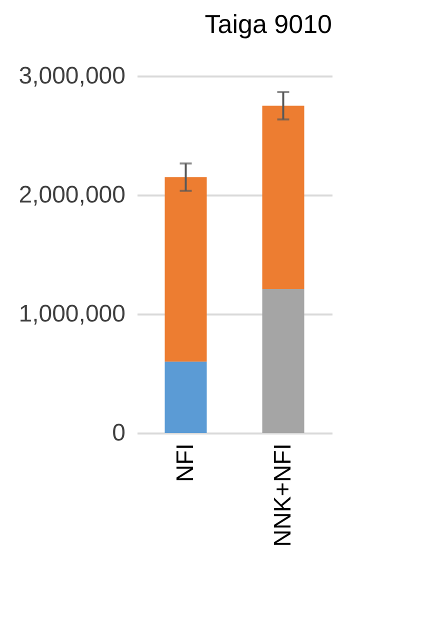 This screenshot has height=626, width=433. Describe the element at coordinates (72, 314) in the screenshot. I see `y-tick-label: 1,000,000` at that location.